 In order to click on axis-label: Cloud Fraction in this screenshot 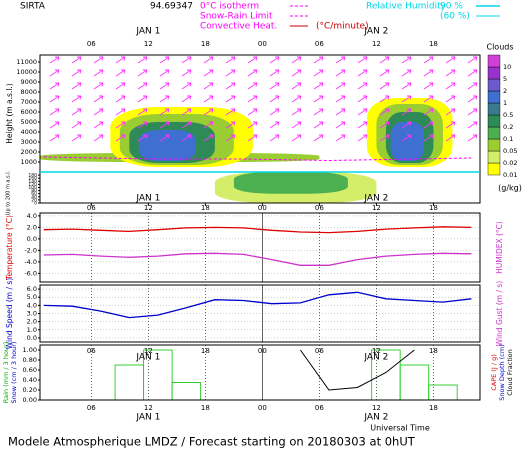, I will do `click(510, 372)`.